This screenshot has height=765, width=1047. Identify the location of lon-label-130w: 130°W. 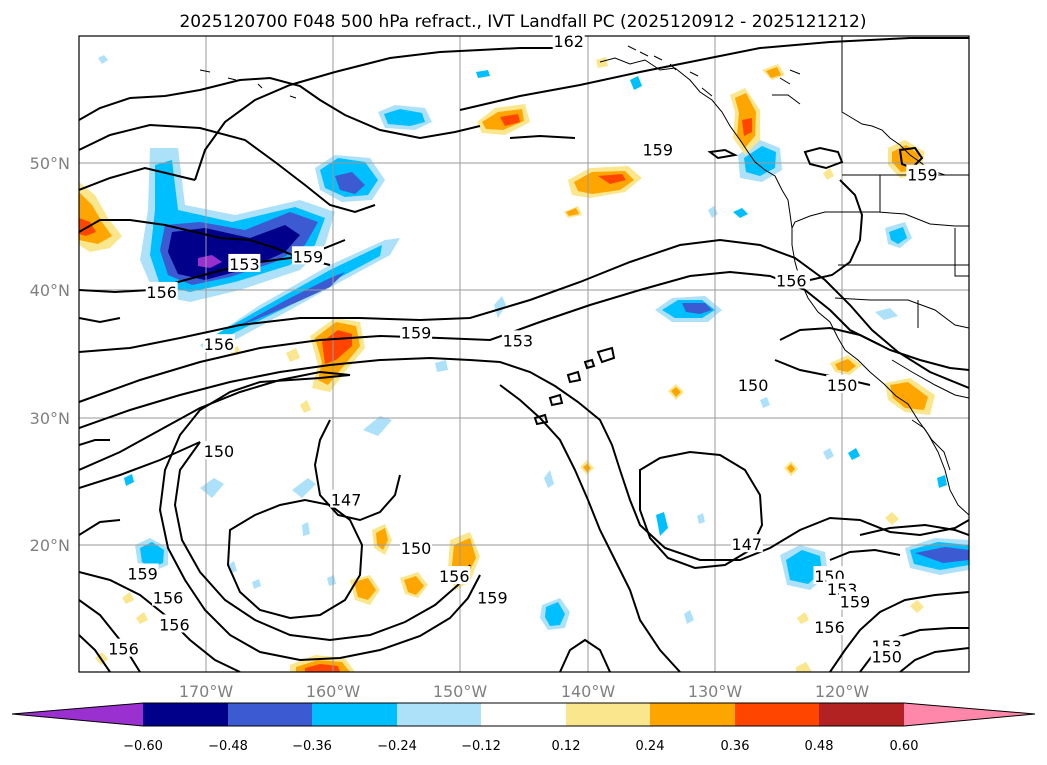
(715, 691).